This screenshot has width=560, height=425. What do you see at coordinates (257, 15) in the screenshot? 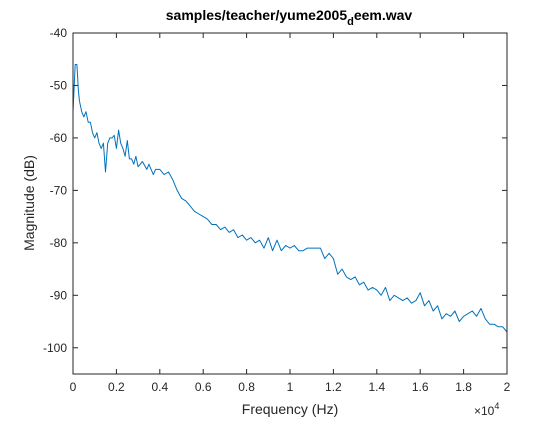
I see `chart-title-main: samples/teacher/yume2005` at bounding box center [257, 15].